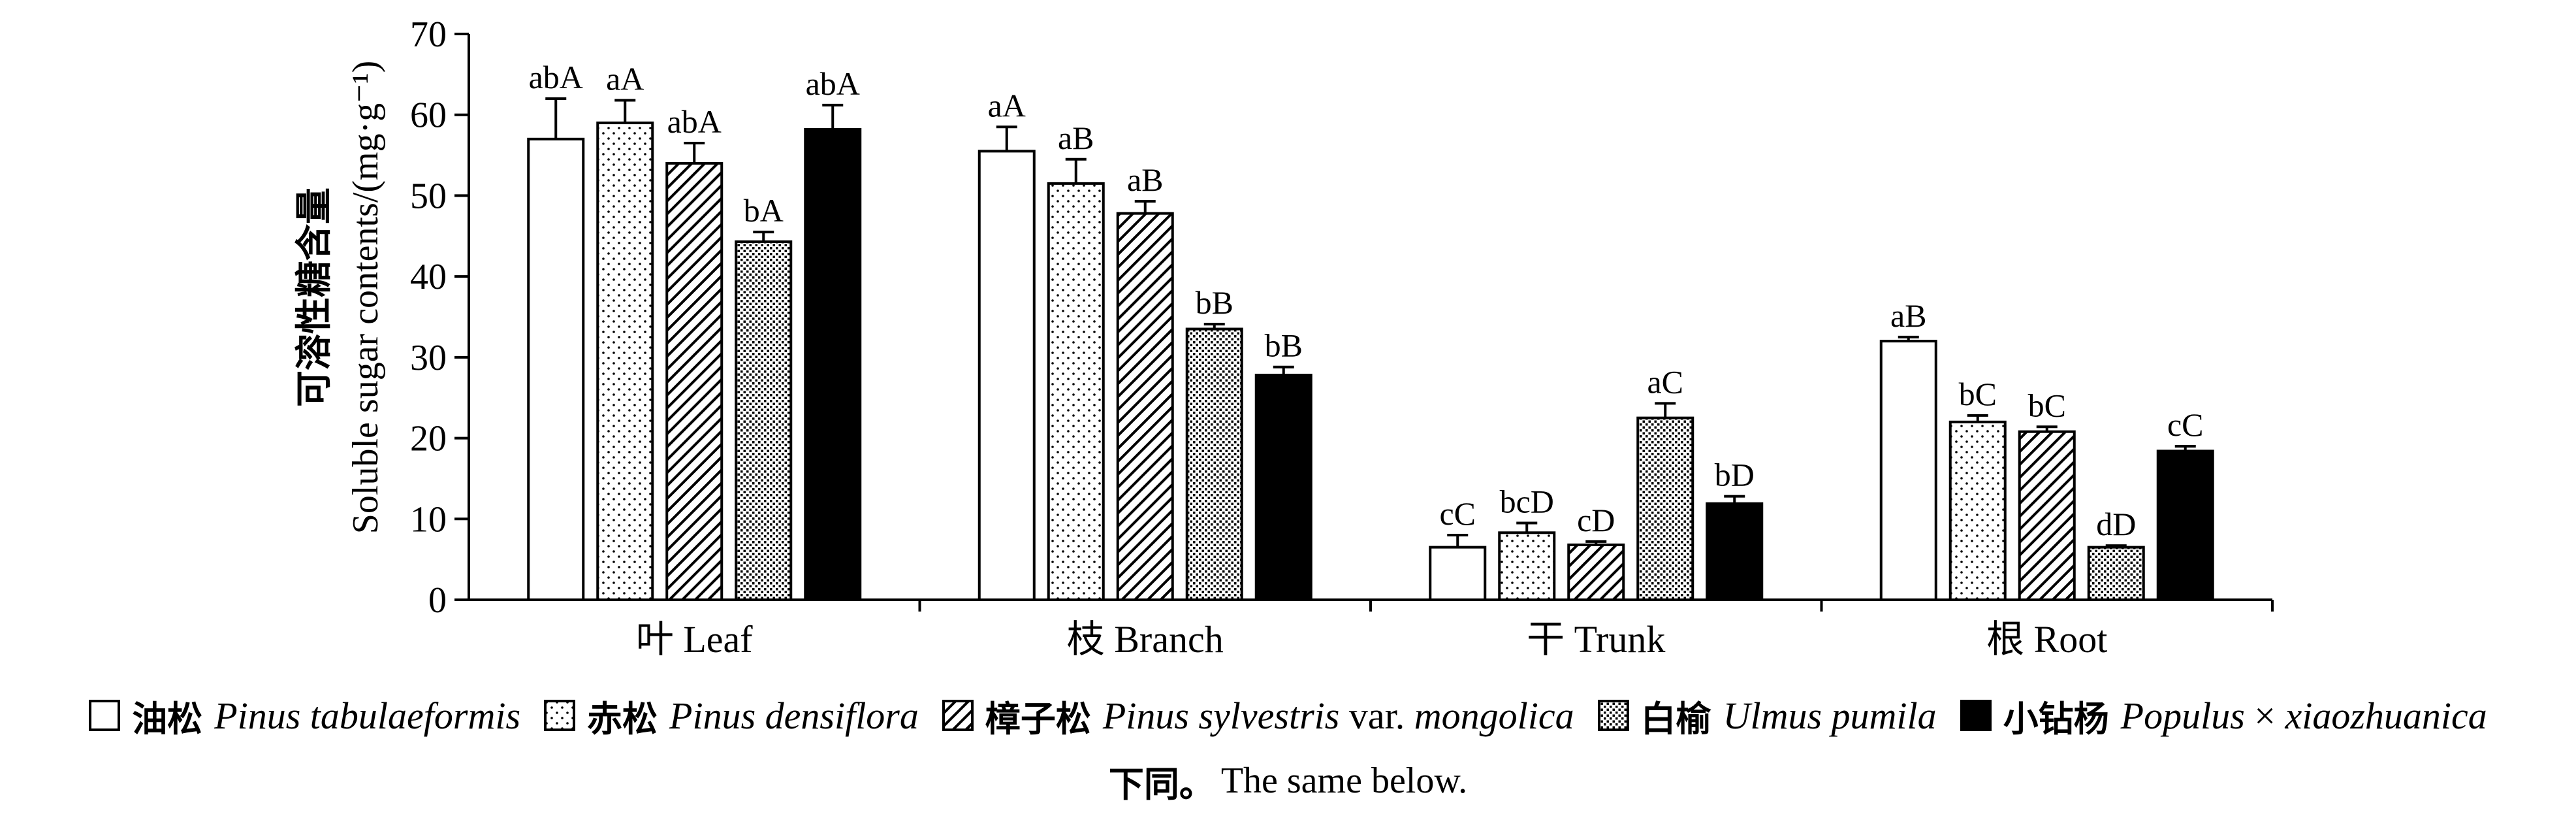 Image resolution: width=2576 pixels, height=818 pixels. I want to click on x-tick-label: 干 Trunk, so click(1596, 639).